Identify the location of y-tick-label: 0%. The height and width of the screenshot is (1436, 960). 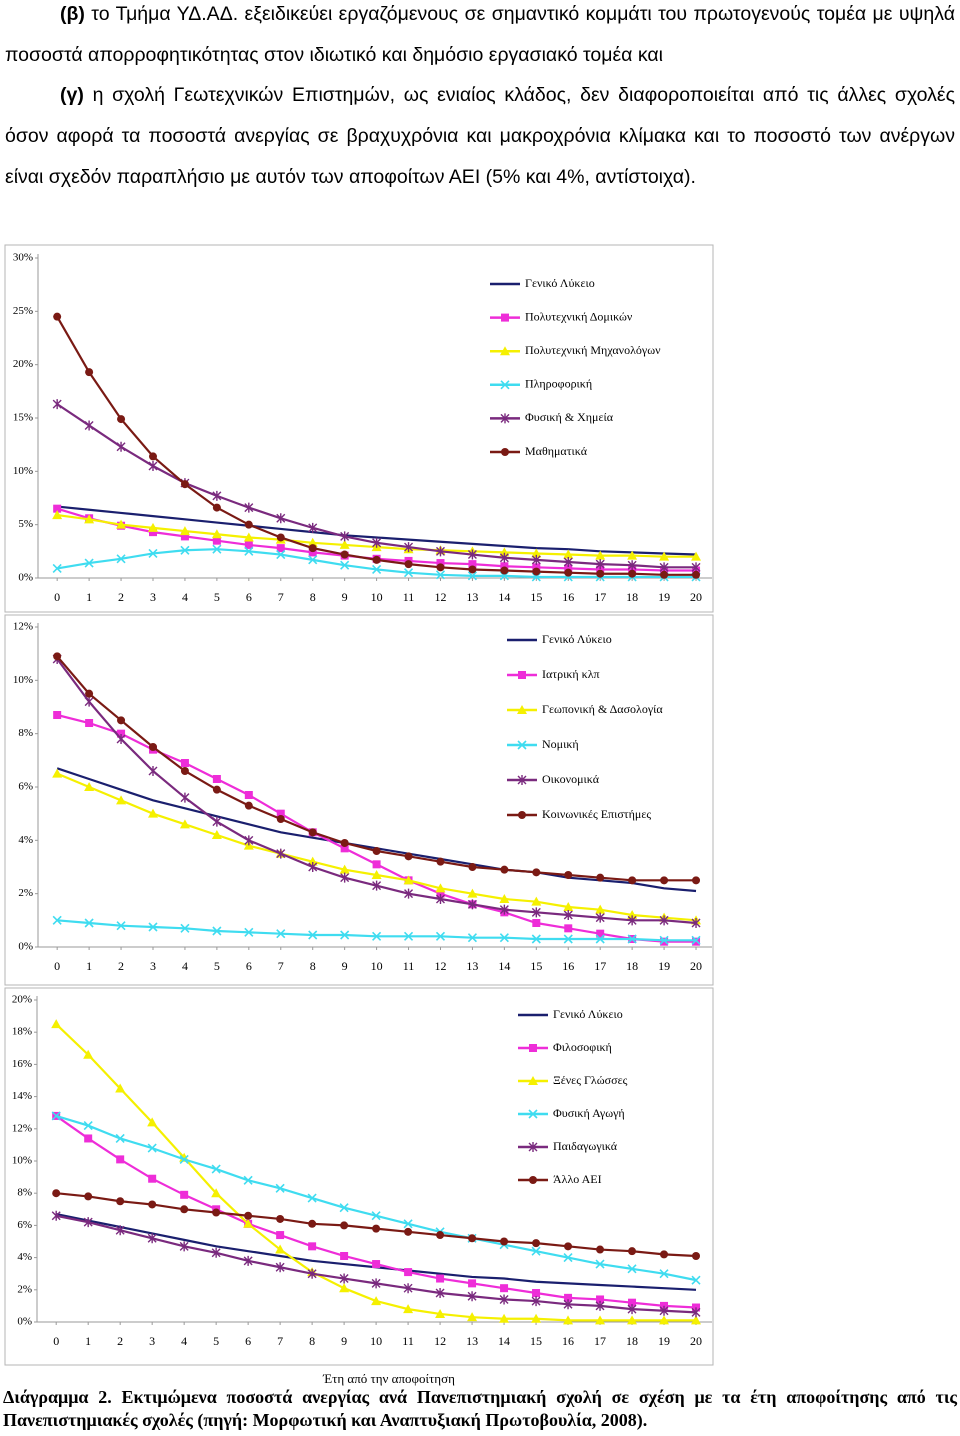
(24, 1322).